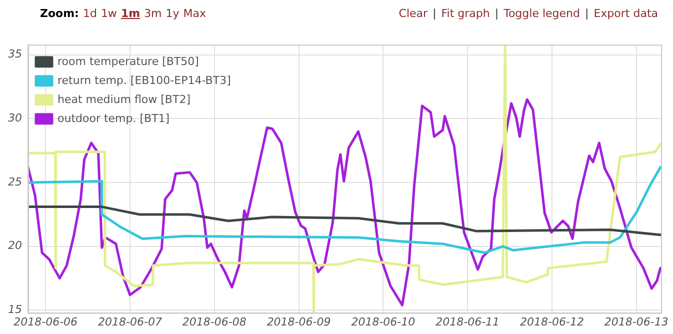 The height and width of the screenshot is (334, 673). What do you see at coordinates (298, 321) in the screenshot?
I see `x-tick-label: 2018-06-09` at bounding box center [298, 321].